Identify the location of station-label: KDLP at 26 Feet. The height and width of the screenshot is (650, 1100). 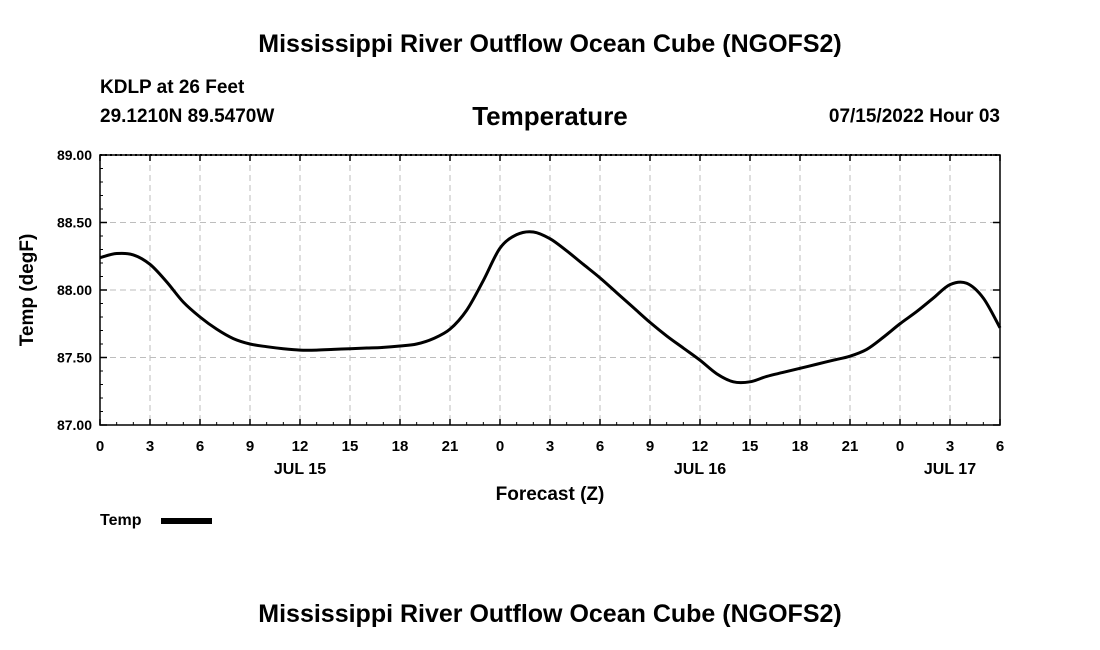
(172, 87).